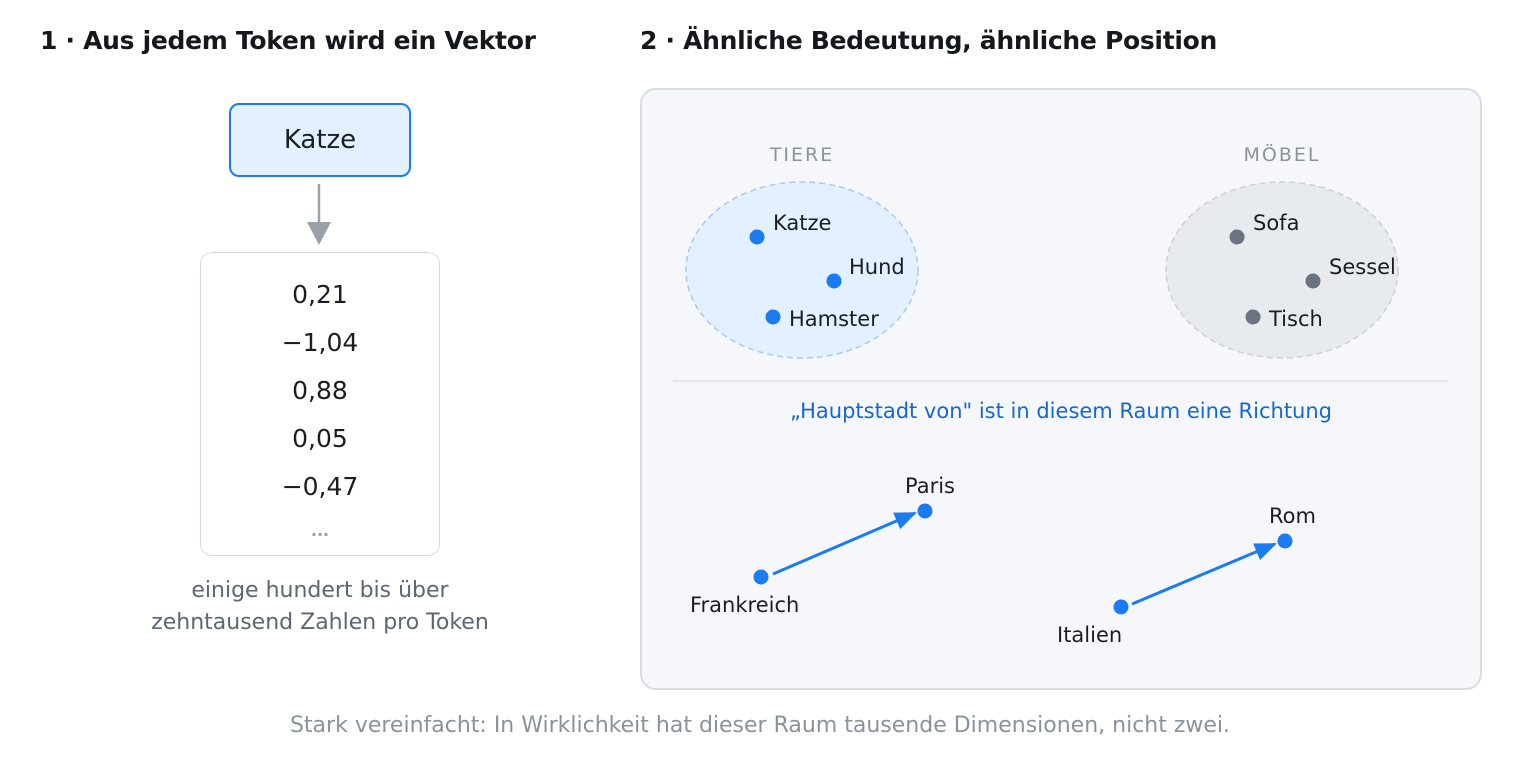 Image resolution: width=1520 pixels, height=760 pixels. What do you see at coordinates (757, 237) in the screenshot?
I see `point-katze` at bounding box center [757, 237].